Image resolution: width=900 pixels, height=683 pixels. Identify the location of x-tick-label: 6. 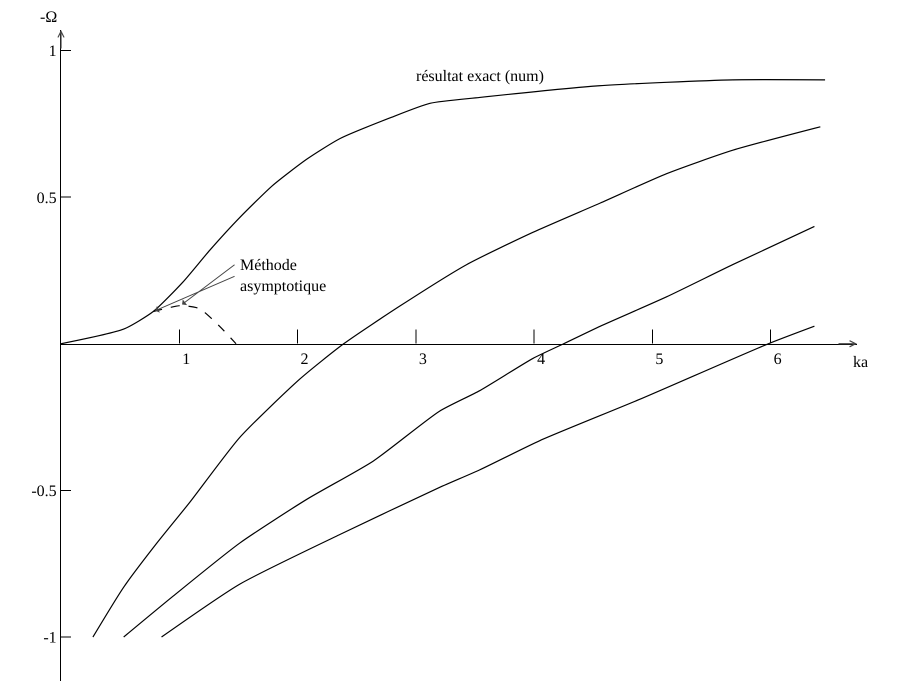
(778, 359).